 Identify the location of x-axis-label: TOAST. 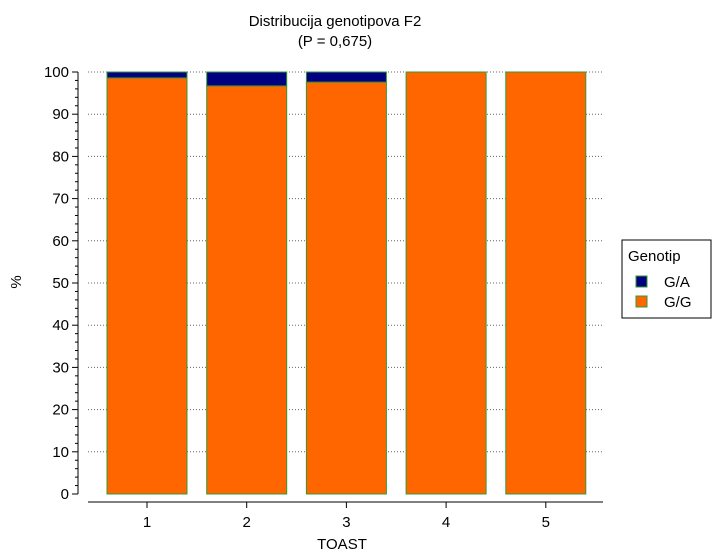
(342, 544).